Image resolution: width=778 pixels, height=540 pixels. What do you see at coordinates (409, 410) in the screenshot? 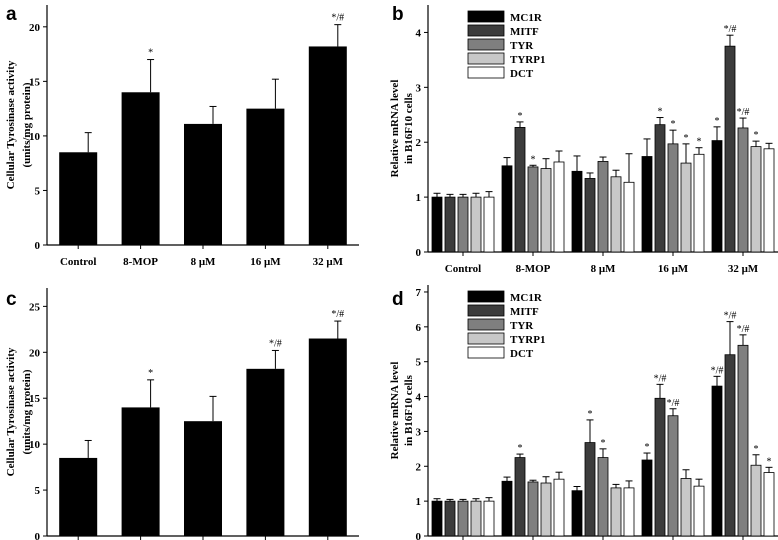
I see `y-axis-label: in B16F10 cells` at bounding box center [409, 410].